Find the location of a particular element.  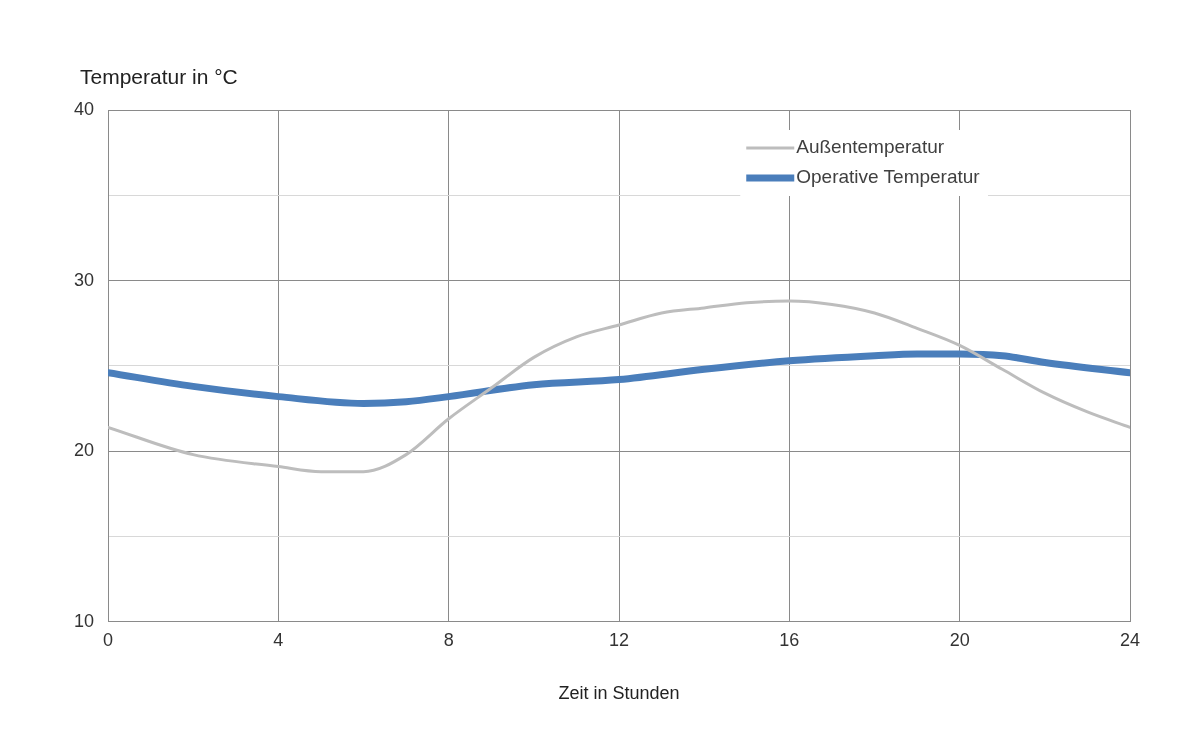

x-tick-label: 20 is located at coordinates (959, 639).